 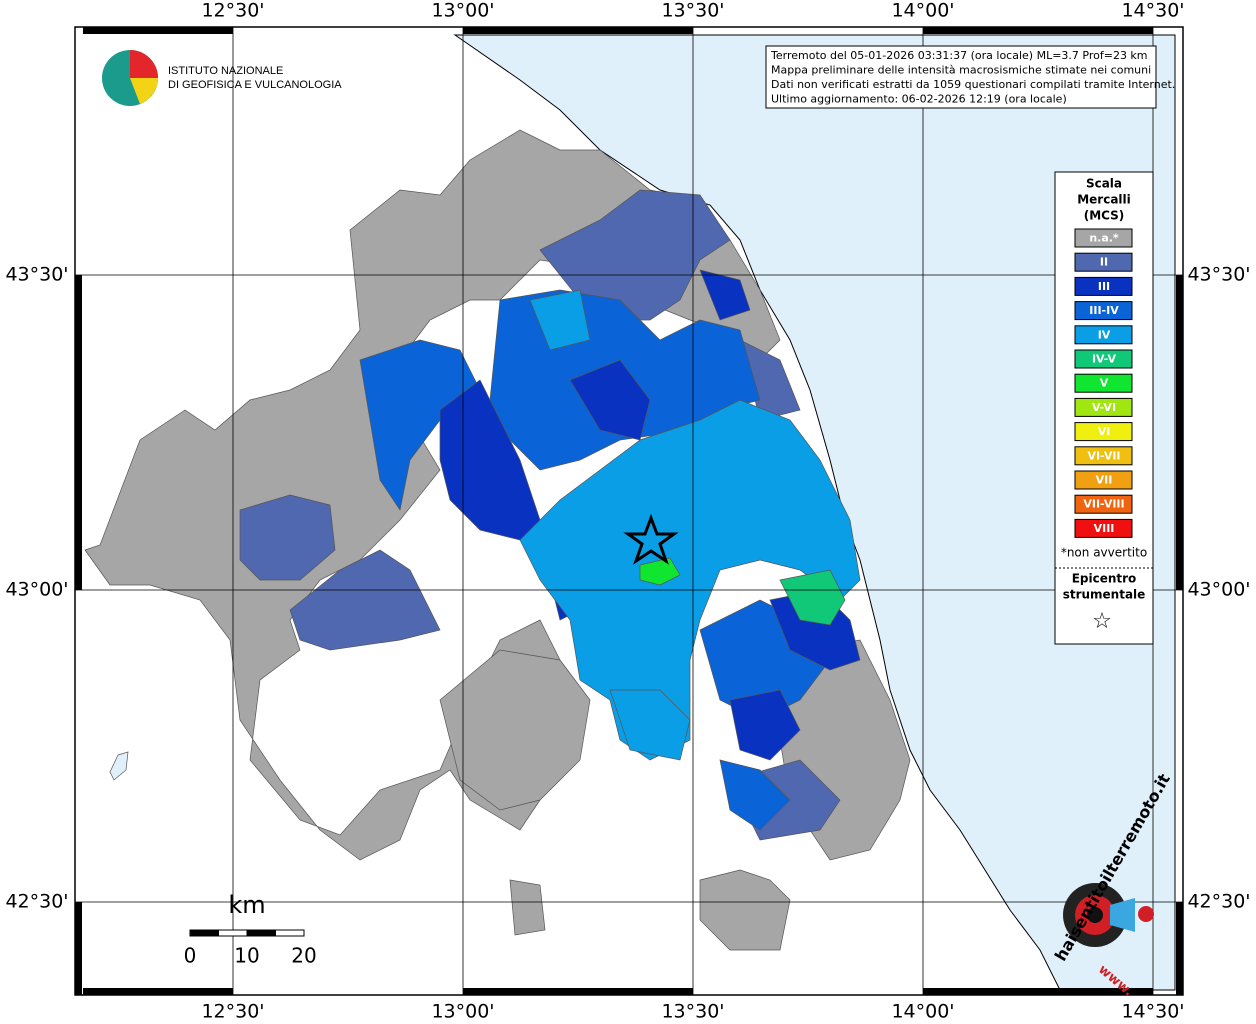 I want to click on lon-label-bottom: 13°00', so click(x=462, y=1012).